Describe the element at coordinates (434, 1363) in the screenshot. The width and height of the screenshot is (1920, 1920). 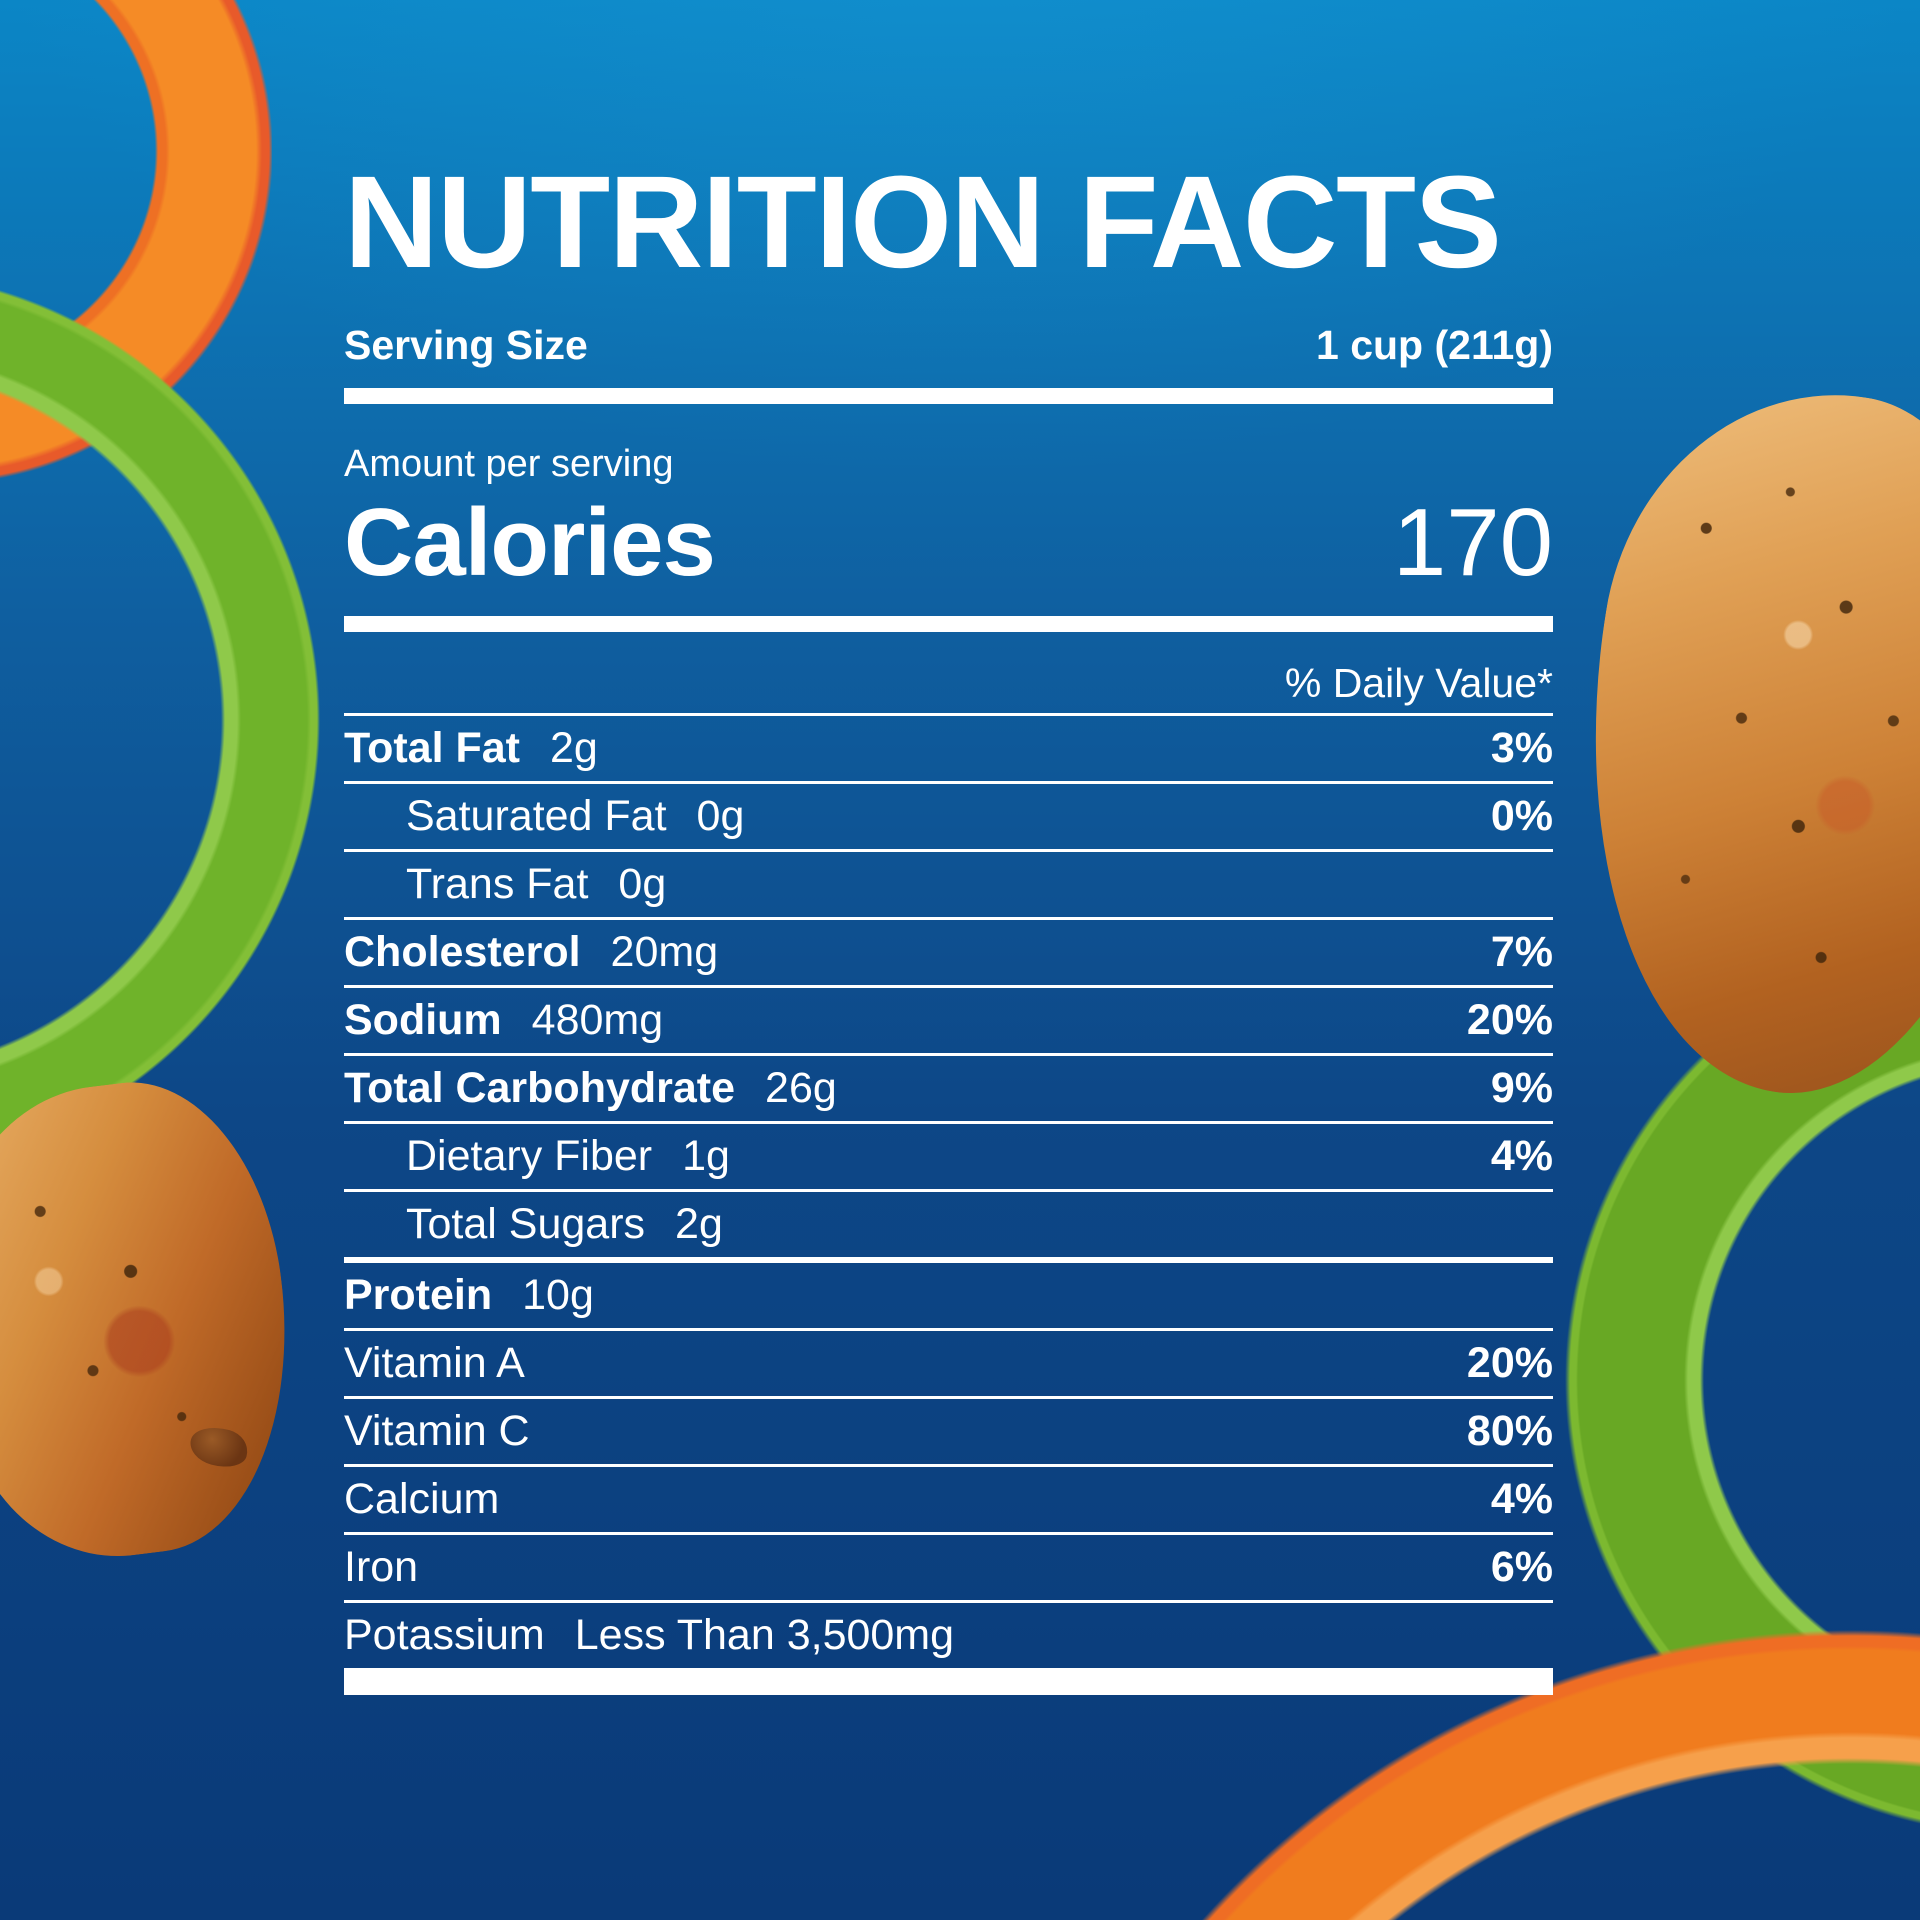
I see `nutrient-label: Vitamin A` at that location.